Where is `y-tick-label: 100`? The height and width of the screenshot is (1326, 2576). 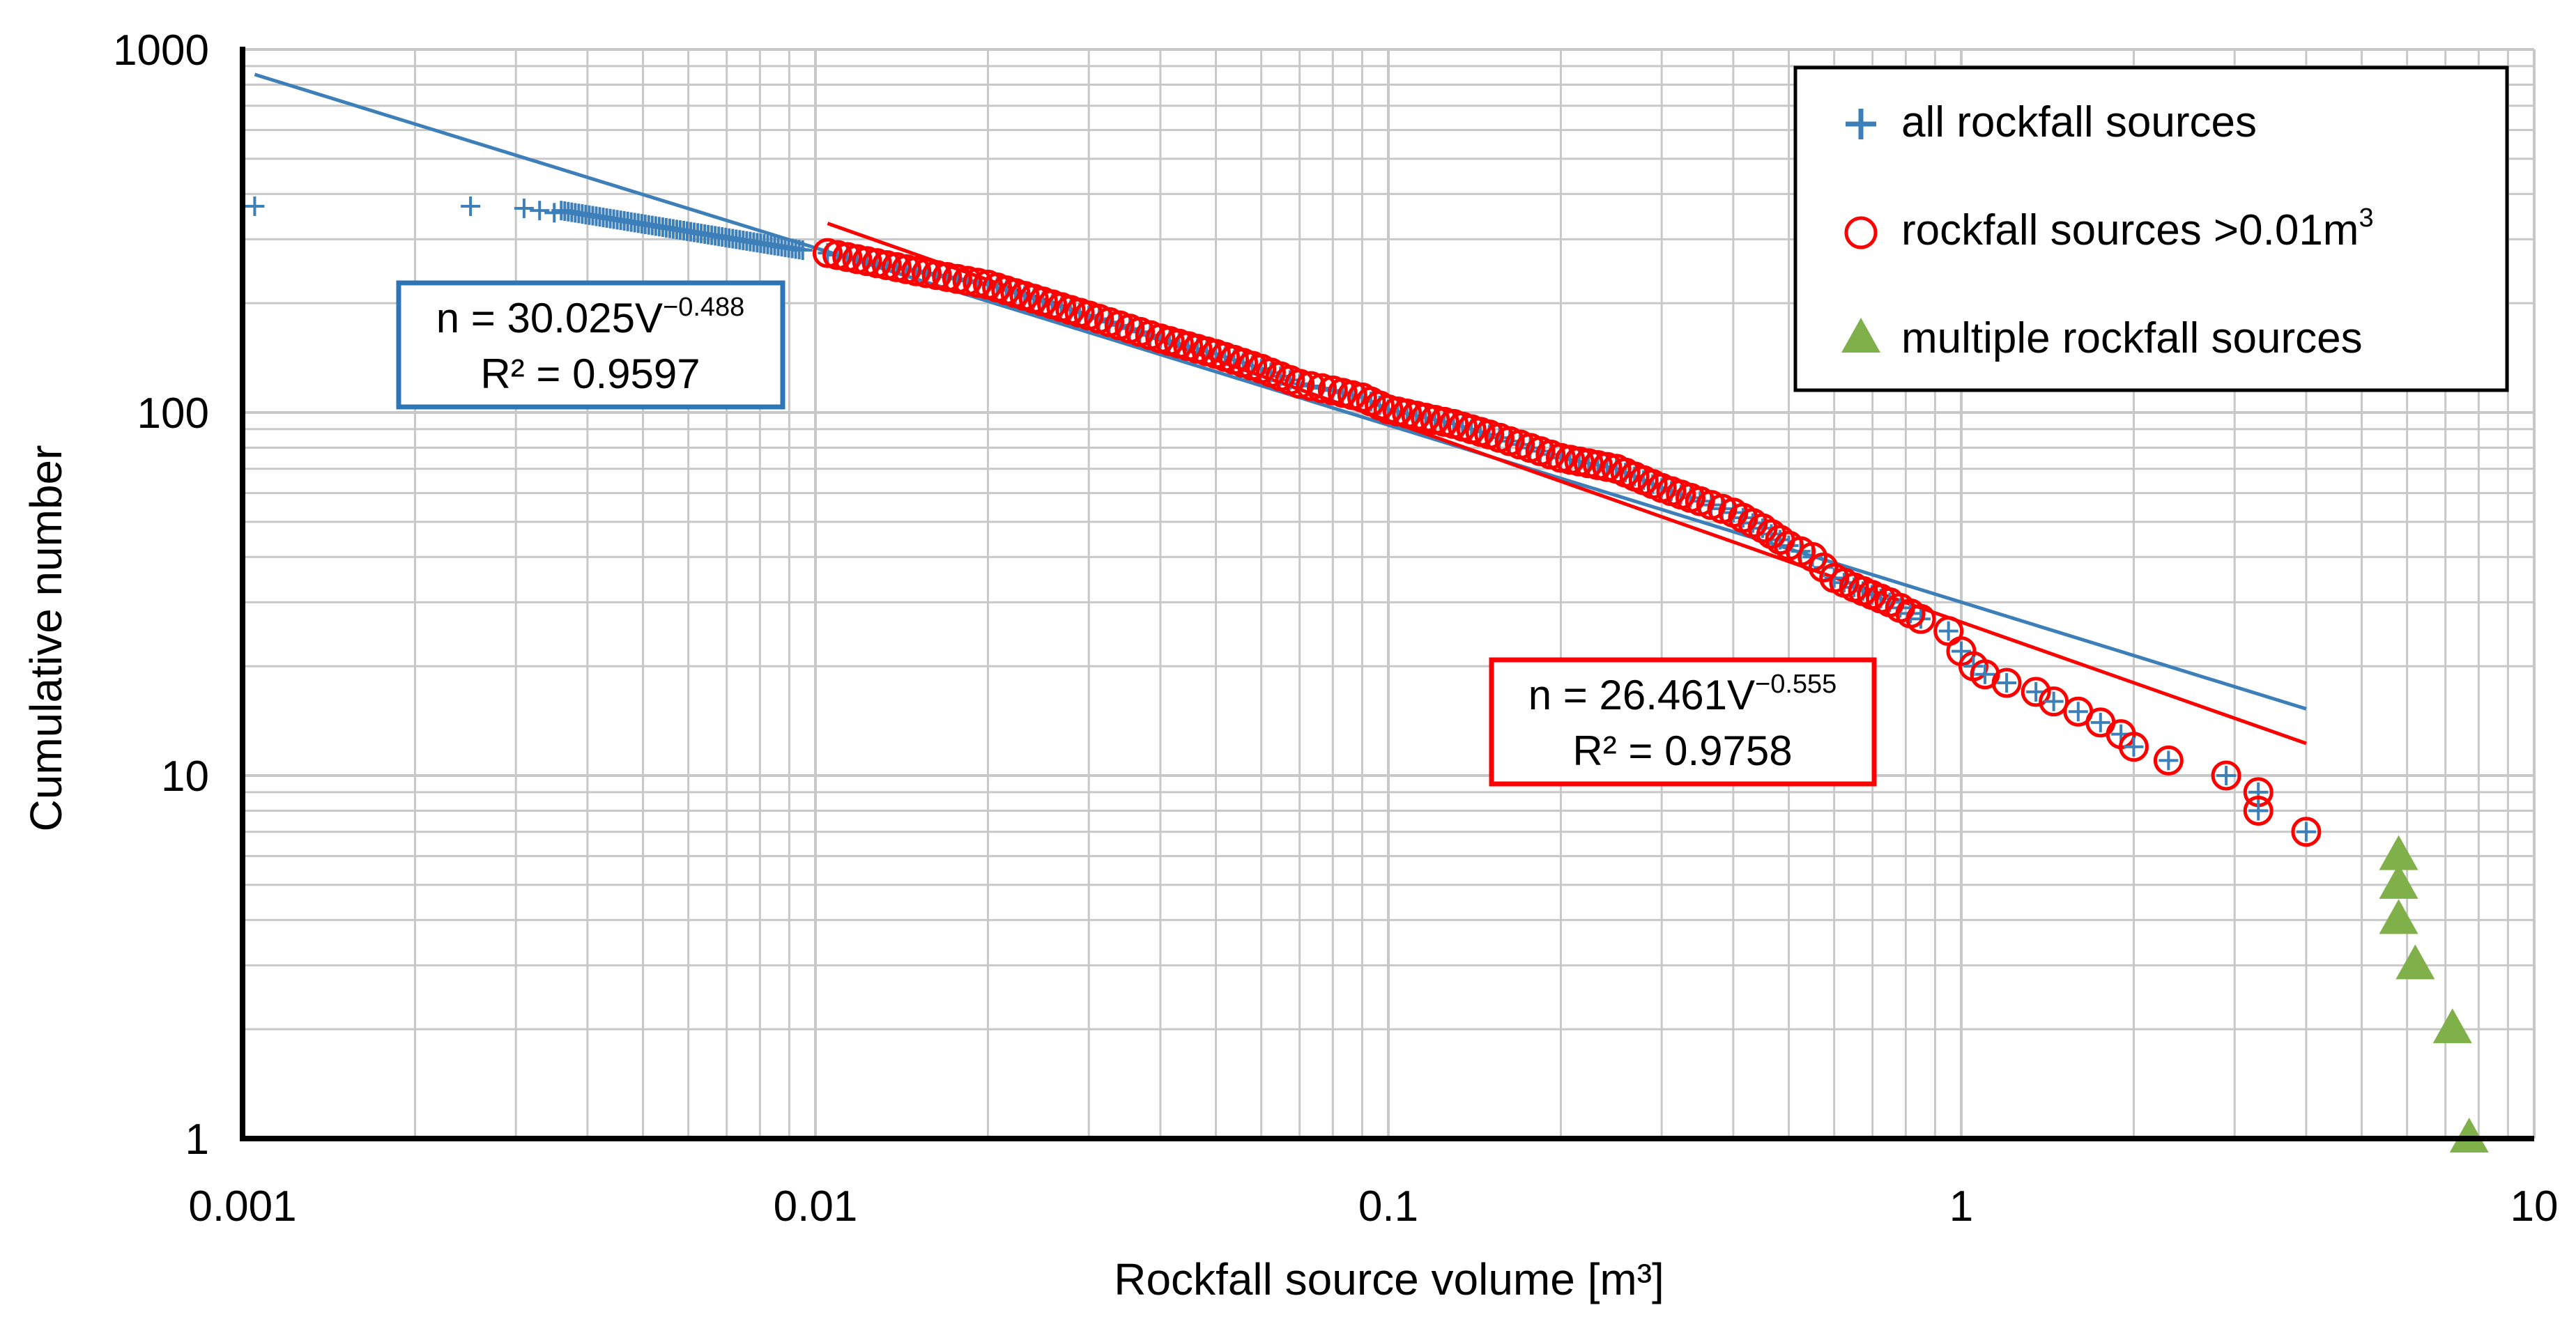 y-tick-label: 100 is located at coordinates (173, 414).